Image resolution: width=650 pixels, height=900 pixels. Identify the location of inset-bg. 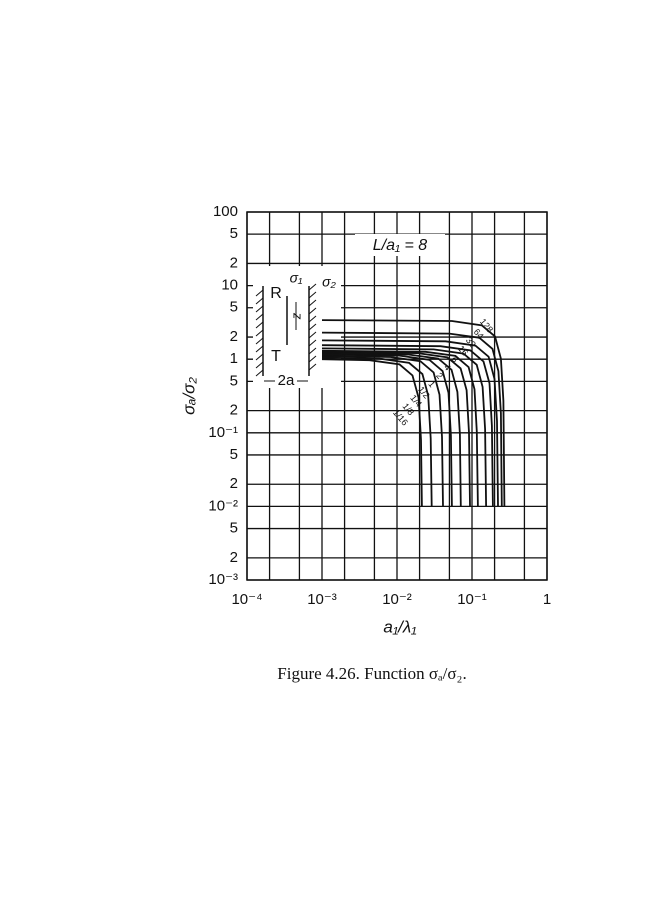
(297, 327).